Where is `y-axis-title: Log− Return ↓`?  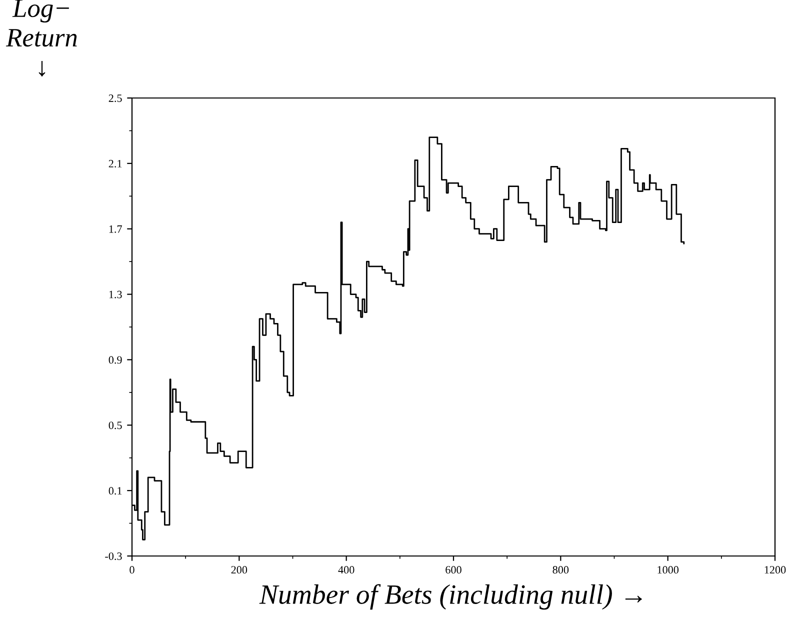 y-axis-title: Log− Return ↓ is located at coordinates (41, 38).